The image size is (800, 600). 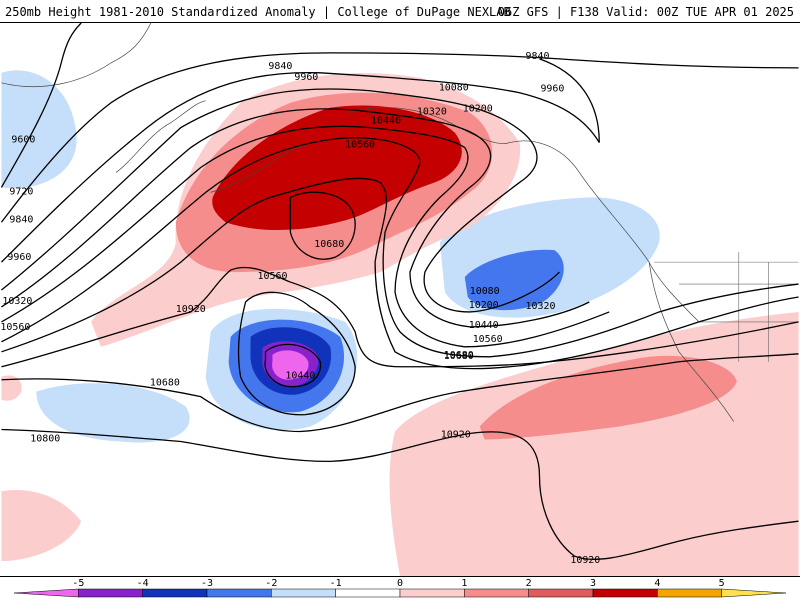 What do you see at coordinates (657, 583) in the screenshot?
I see `legend-tick-label: 4` at bounding box center [657, 583].